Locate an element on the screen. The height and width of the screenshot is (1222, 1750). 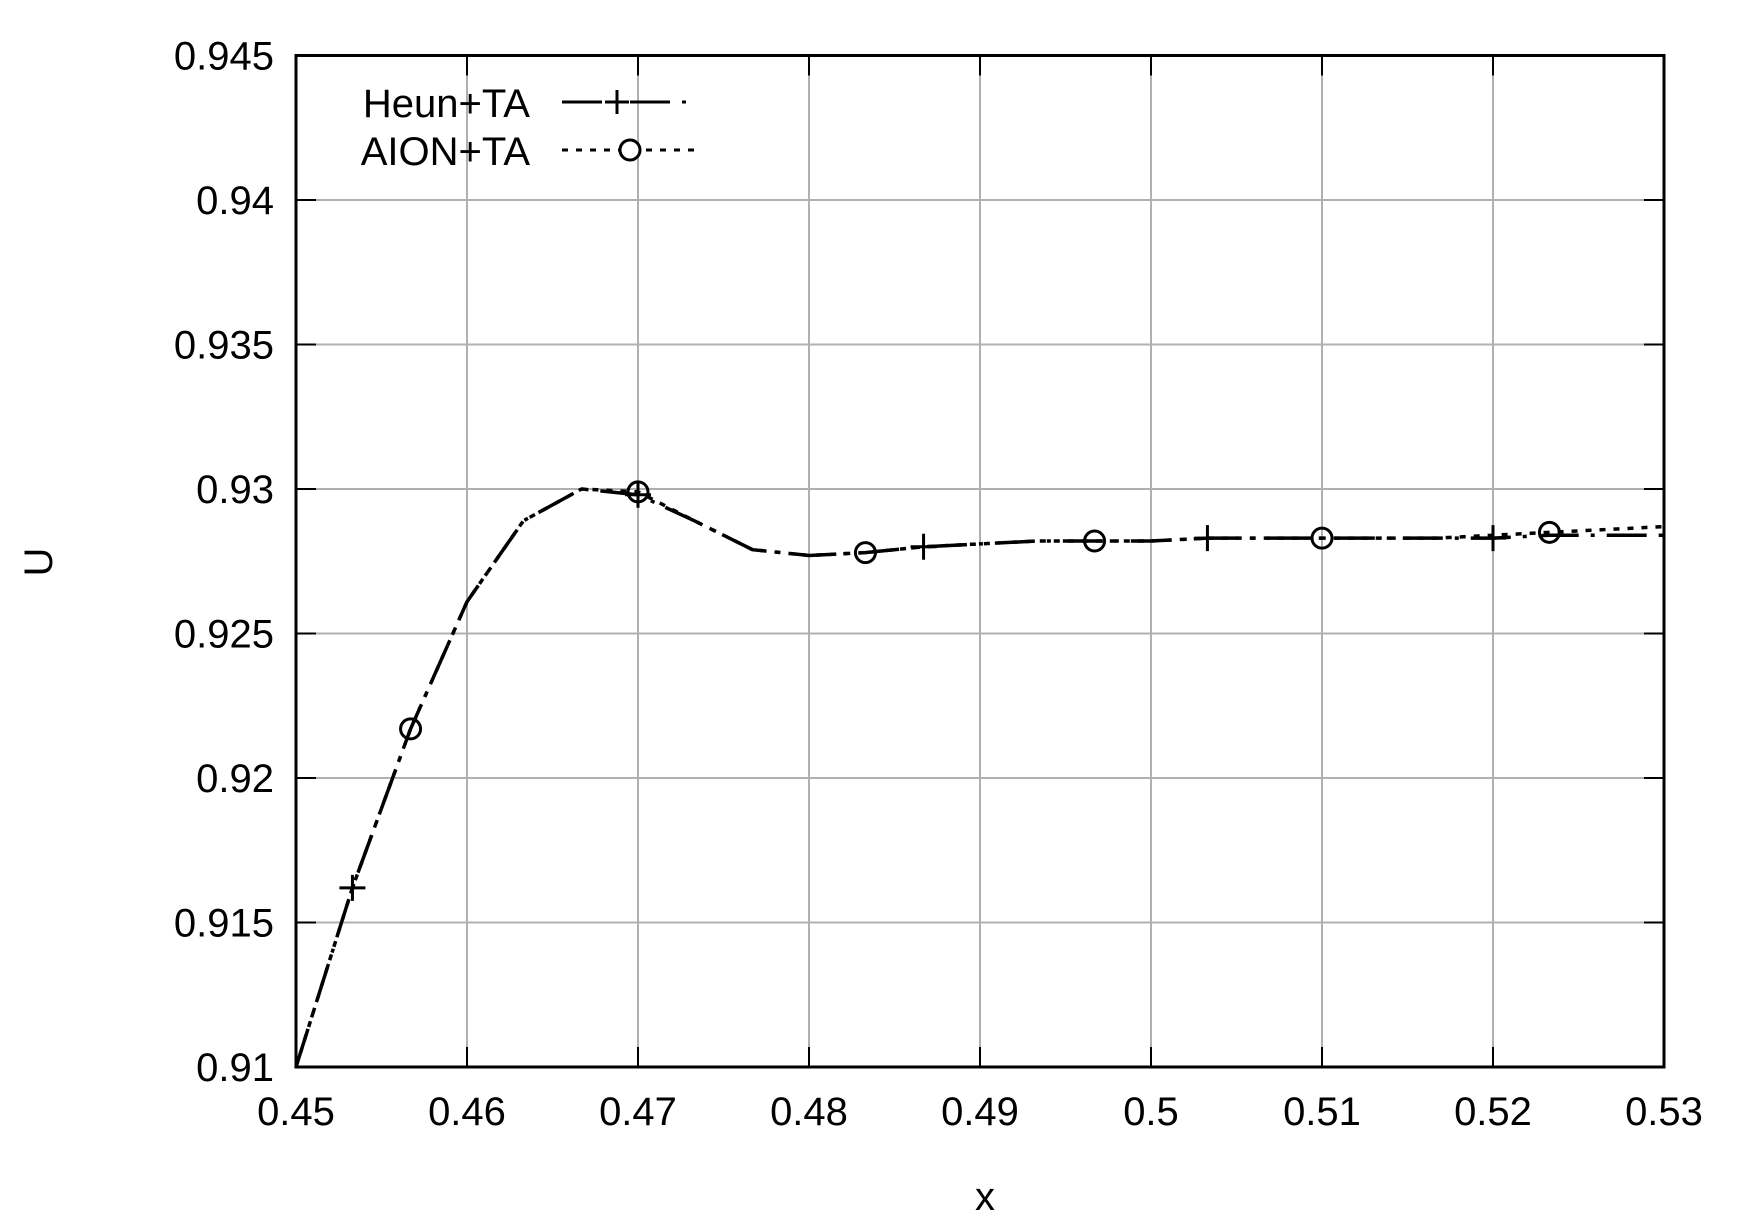
x-tick-label: 0.46 is located at coordinates (467, 1112).